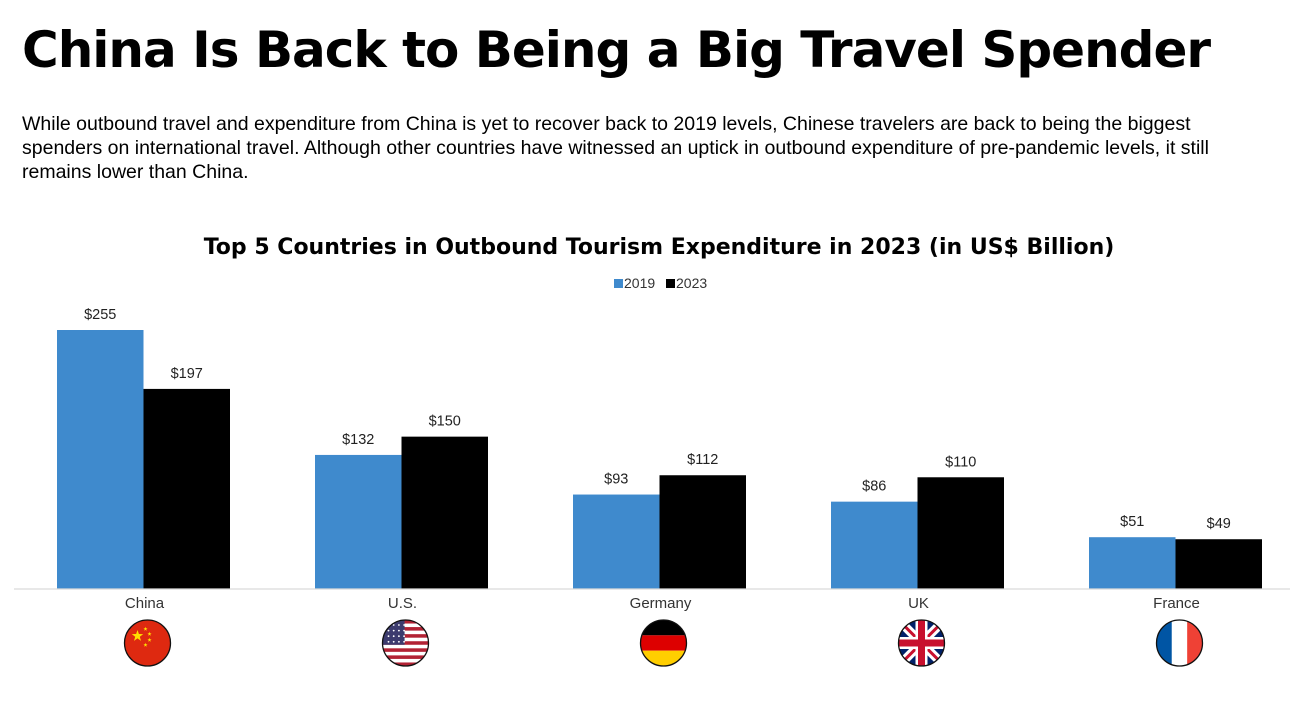 This screenshot has height=715, width=1292. I want to click on usa-flag-icon, so click(405, 643).